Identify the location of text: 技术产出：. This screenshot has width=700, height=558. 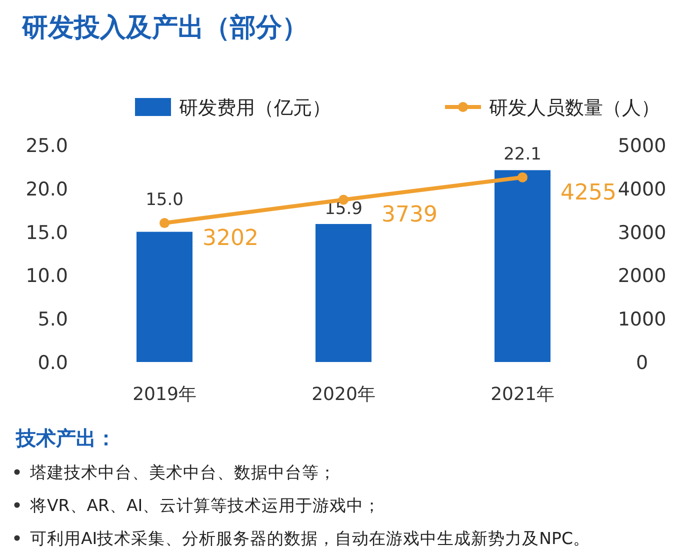
(65, 438).